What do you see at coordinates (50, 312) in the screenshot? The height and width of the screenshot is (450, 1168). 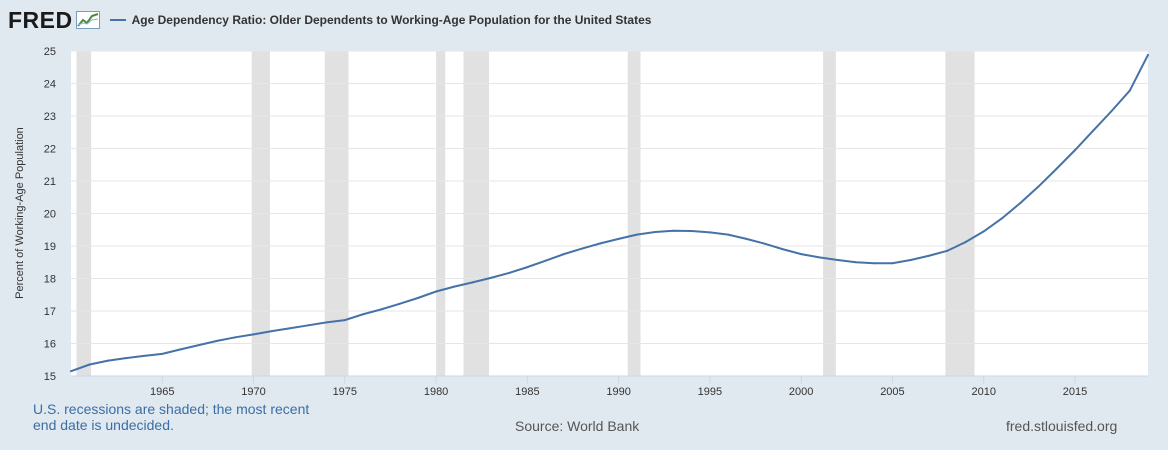 I see `y-tick-label: 17` at bounding box center [50, 312].